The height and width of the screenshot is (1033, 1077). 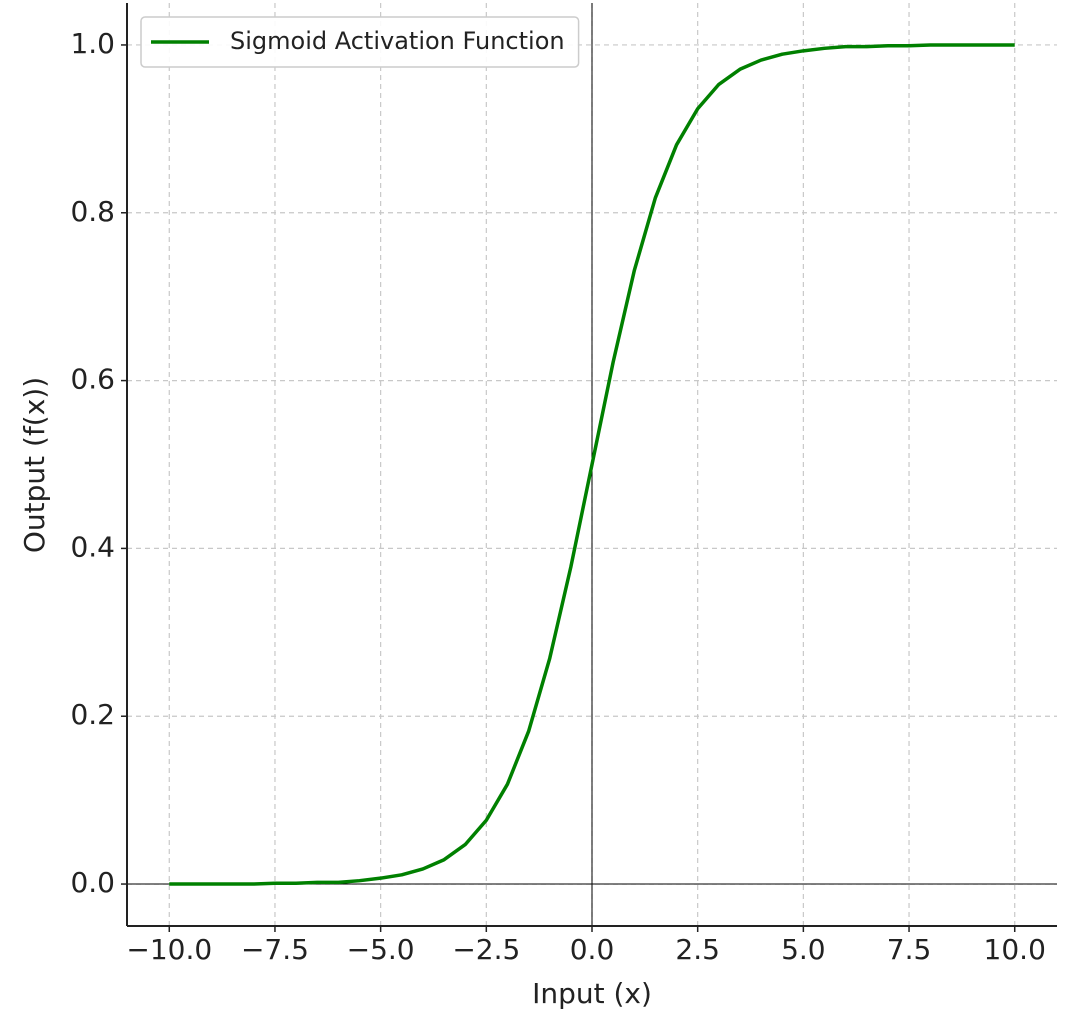 What do you see at coordinates (803, 949) in the screenshot?
I see `x-tick-label: 5.0` at bounding box center [803, 949].